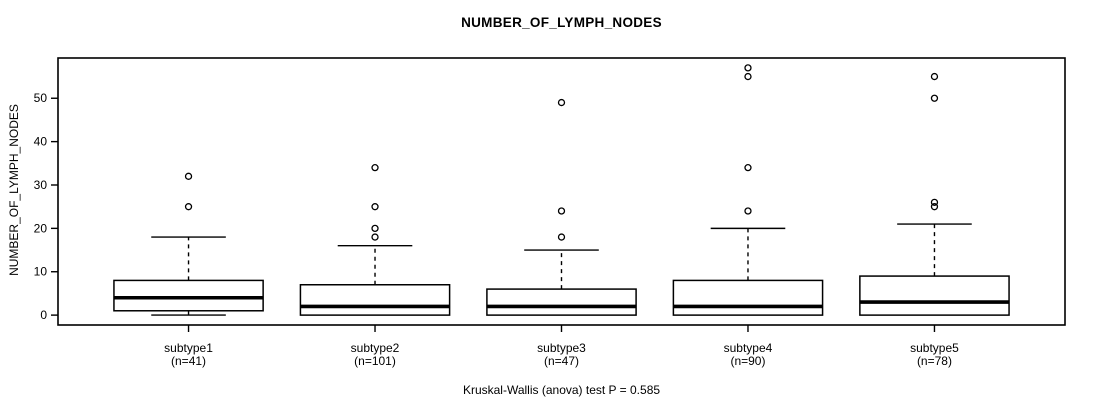 The image size is (1100, 400). I want to click on y-tick-label: 30, so click(41, 185).